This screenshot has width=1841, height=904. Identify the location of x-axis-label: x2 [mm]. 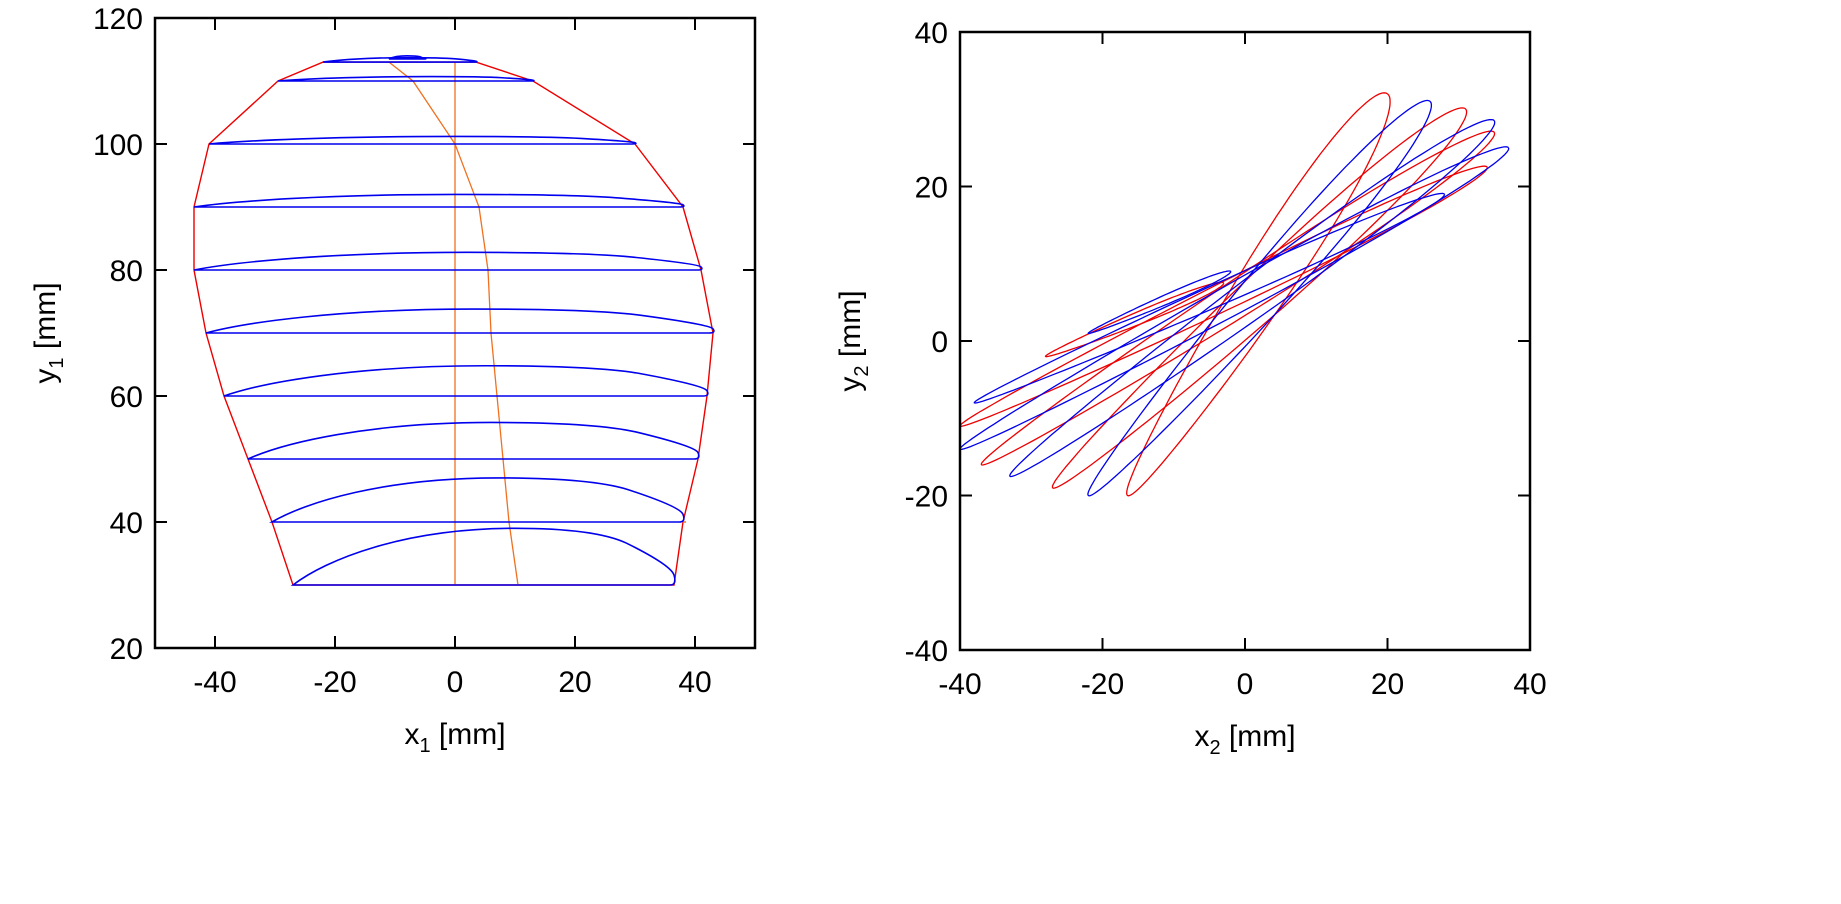
(1244, 739).